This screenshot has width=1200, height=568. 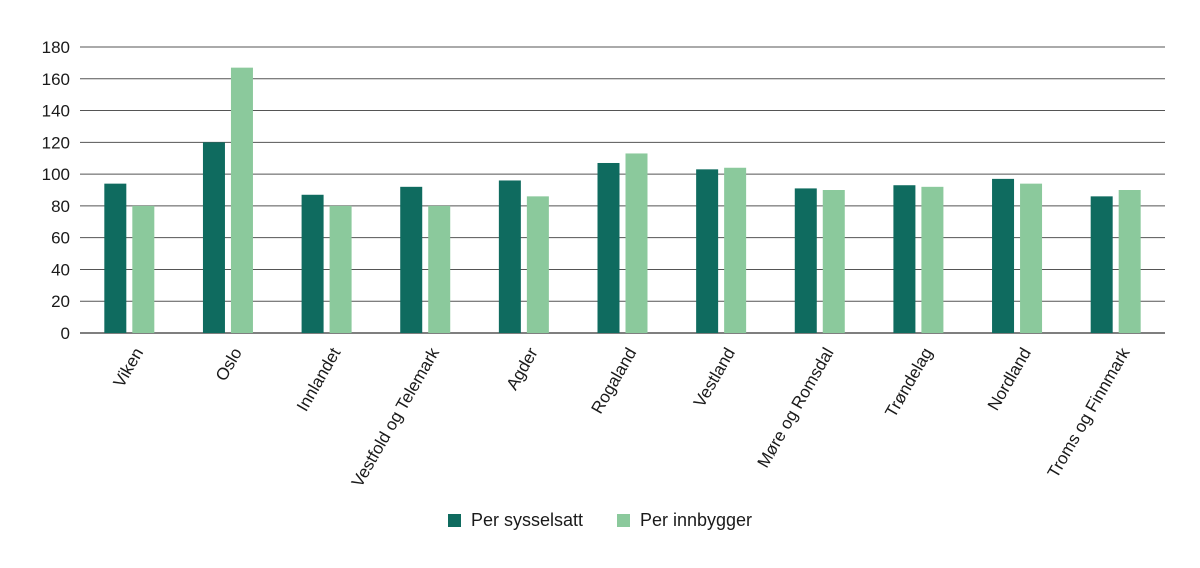 What do you see at coordinates (56, 190) in the screenshot?
I see `y-axis-ticks: 0 20 40 60 80 100 120 140 160 180` at bounding box center [56, 190].